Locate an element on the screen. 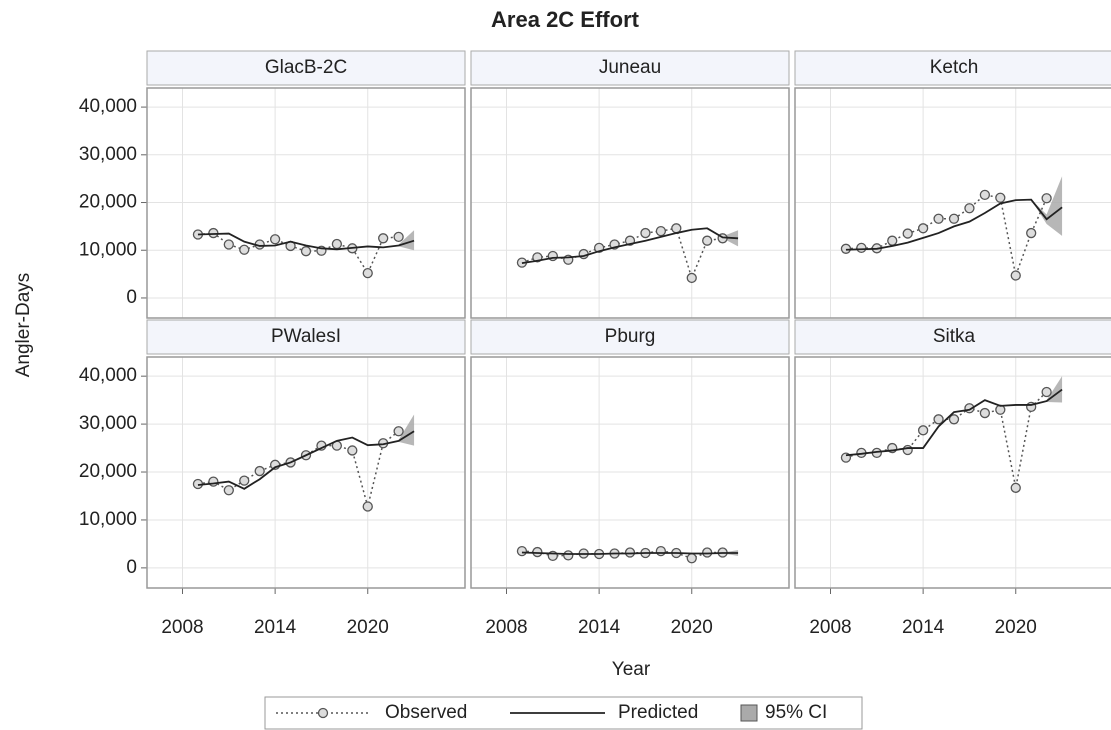  panel-title: Juneau is located at coordinates (630, 67).